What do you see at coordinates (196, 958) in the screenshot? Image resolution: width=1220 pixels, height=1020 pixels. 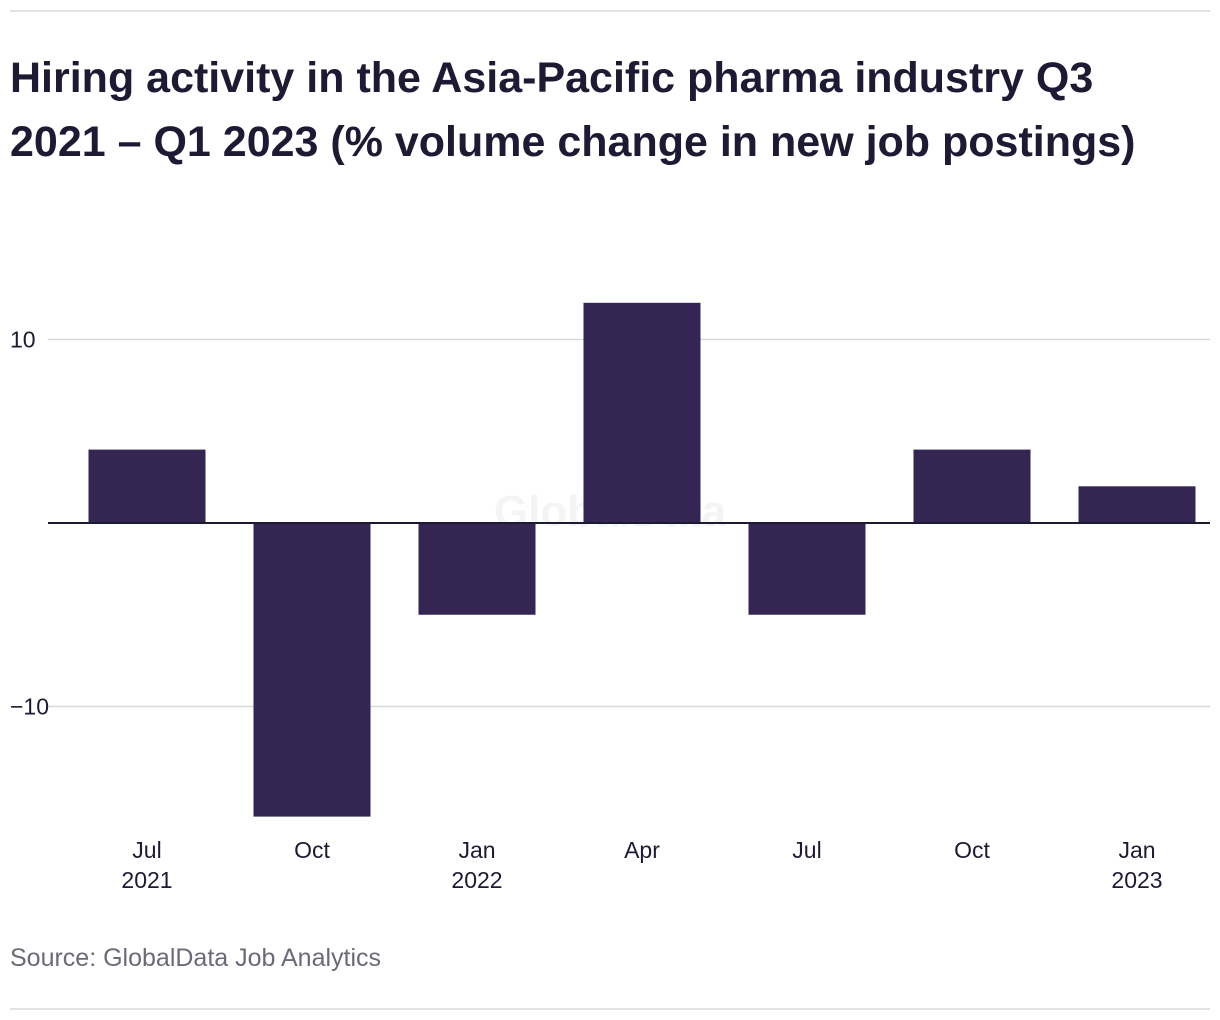 I see `source-note: Source: GlobalData Job Analytics` at bounding box center [196, 958].